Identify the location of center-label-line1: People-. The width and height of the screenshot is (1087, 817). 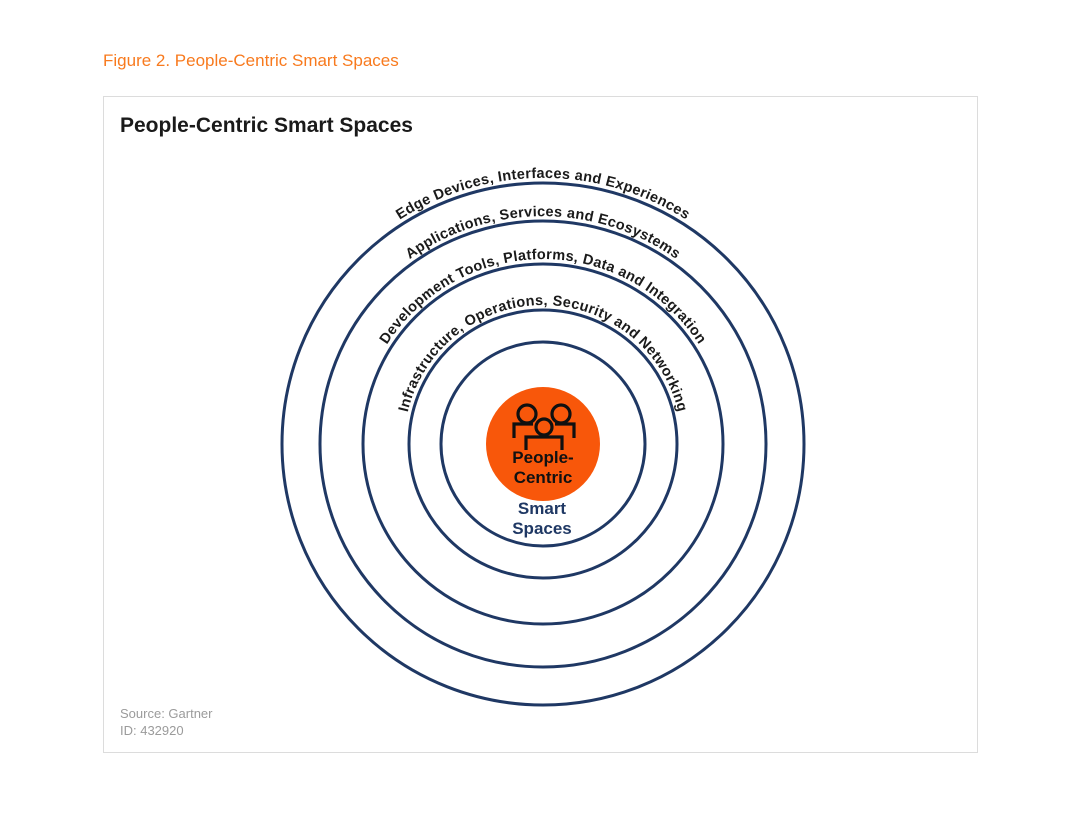
(542, 457).